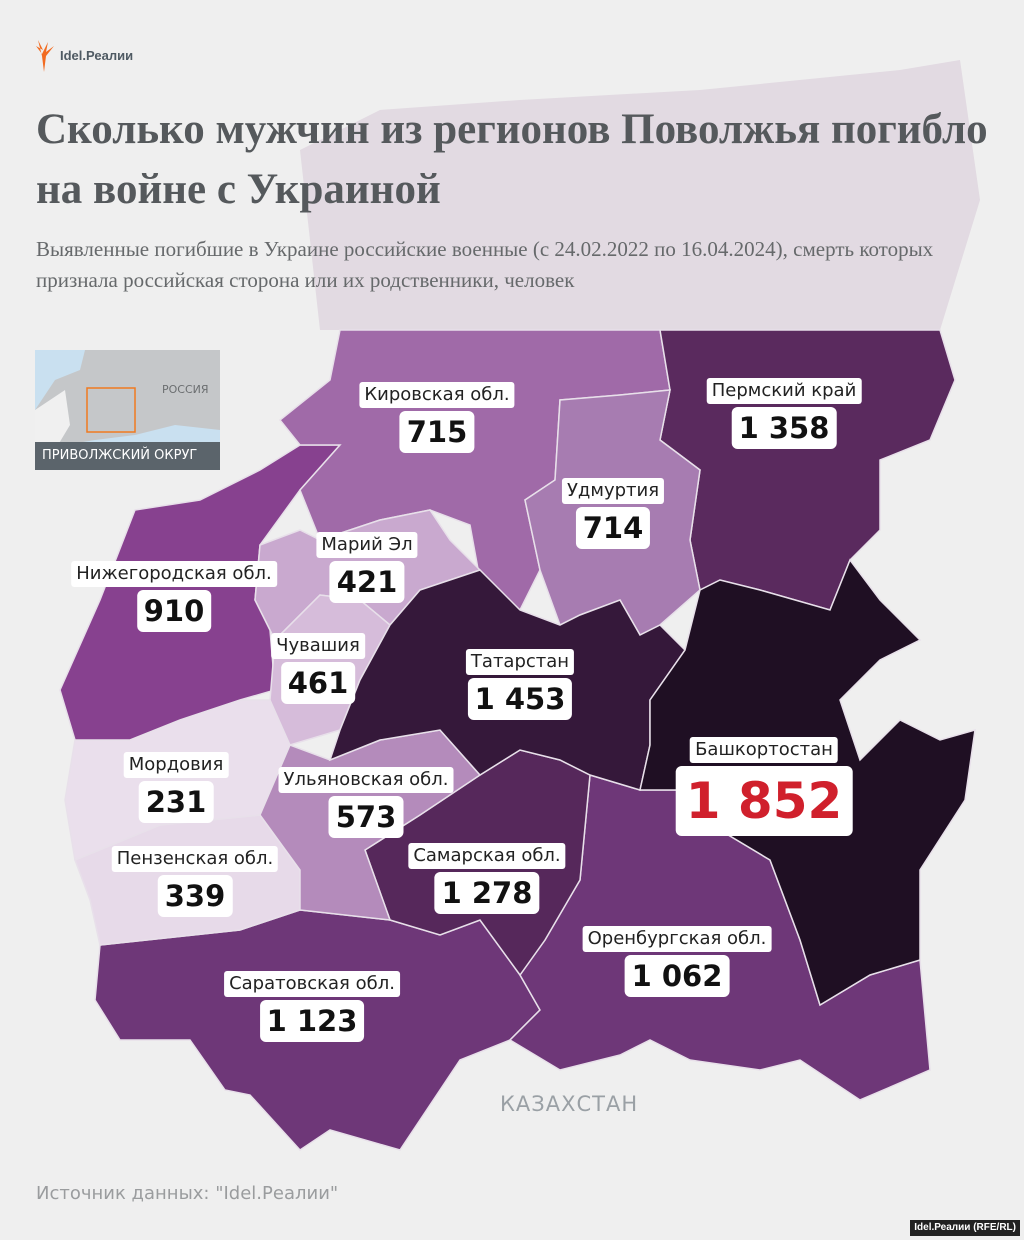  I want to click on region-label: Мордовия 231, so click(176, 787).